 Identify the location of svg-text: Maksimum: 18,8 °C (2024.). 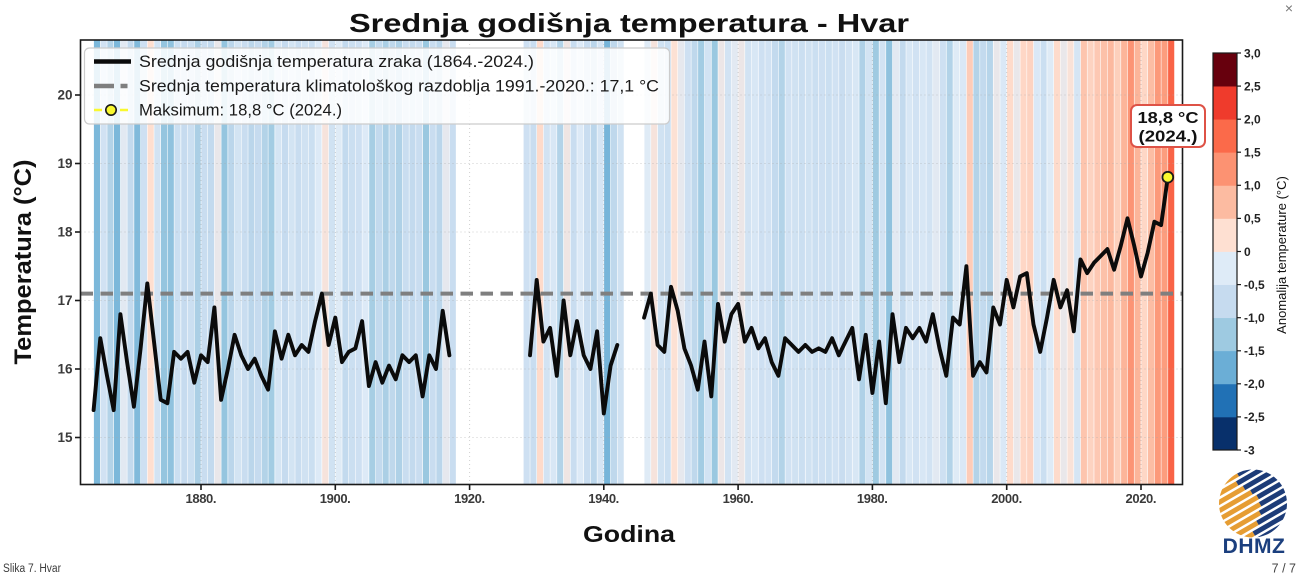
(240, 111).